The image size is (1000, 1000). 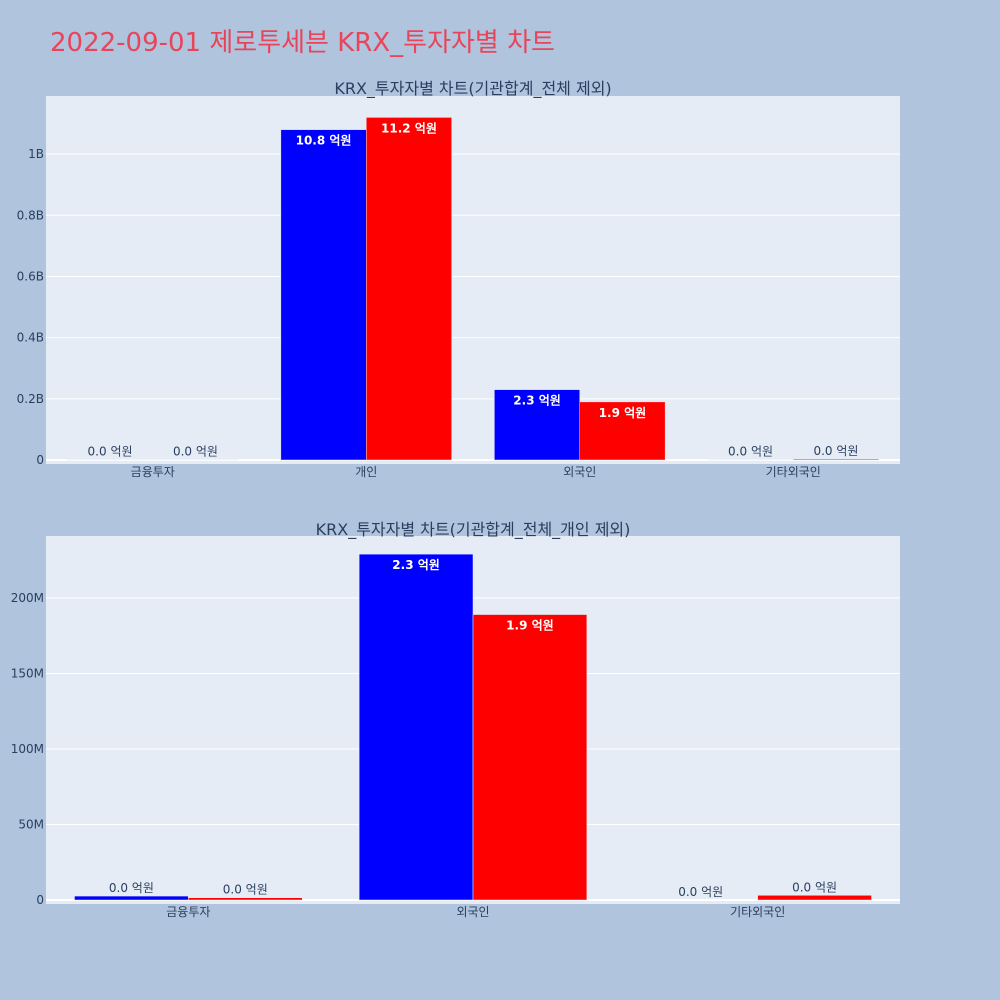 What do you see at coordinates (30, 215) in the screenshot?
I see `y-tick-label: 0.8B` at bounding box center [30, 215].